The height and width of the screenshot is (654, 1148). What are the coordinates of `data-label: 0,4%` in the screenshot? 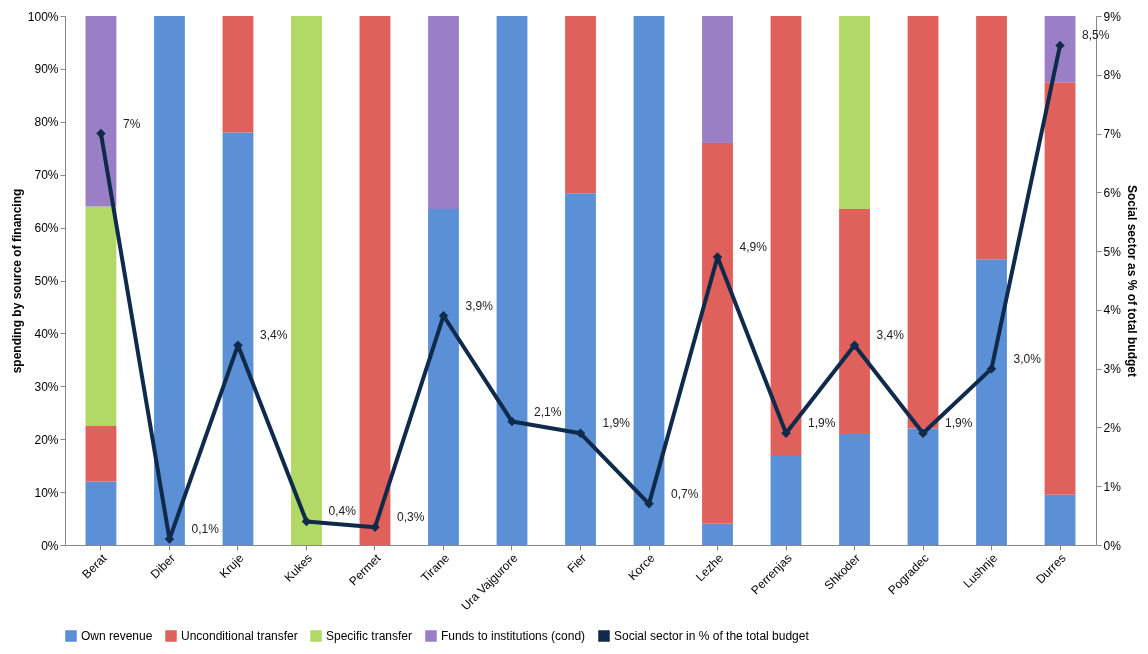 It's located at (342, 511).